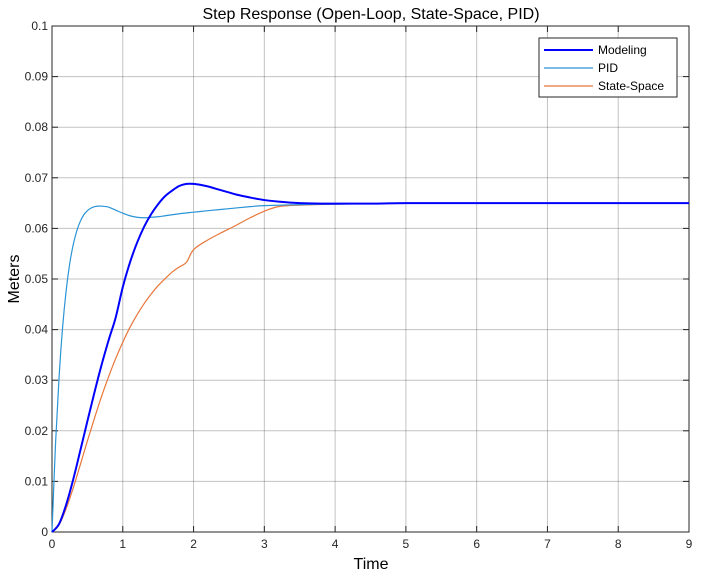 The height and width of the screenshot is (578, 705). I want to click on x-tick-label: 8, so click(618, 544).